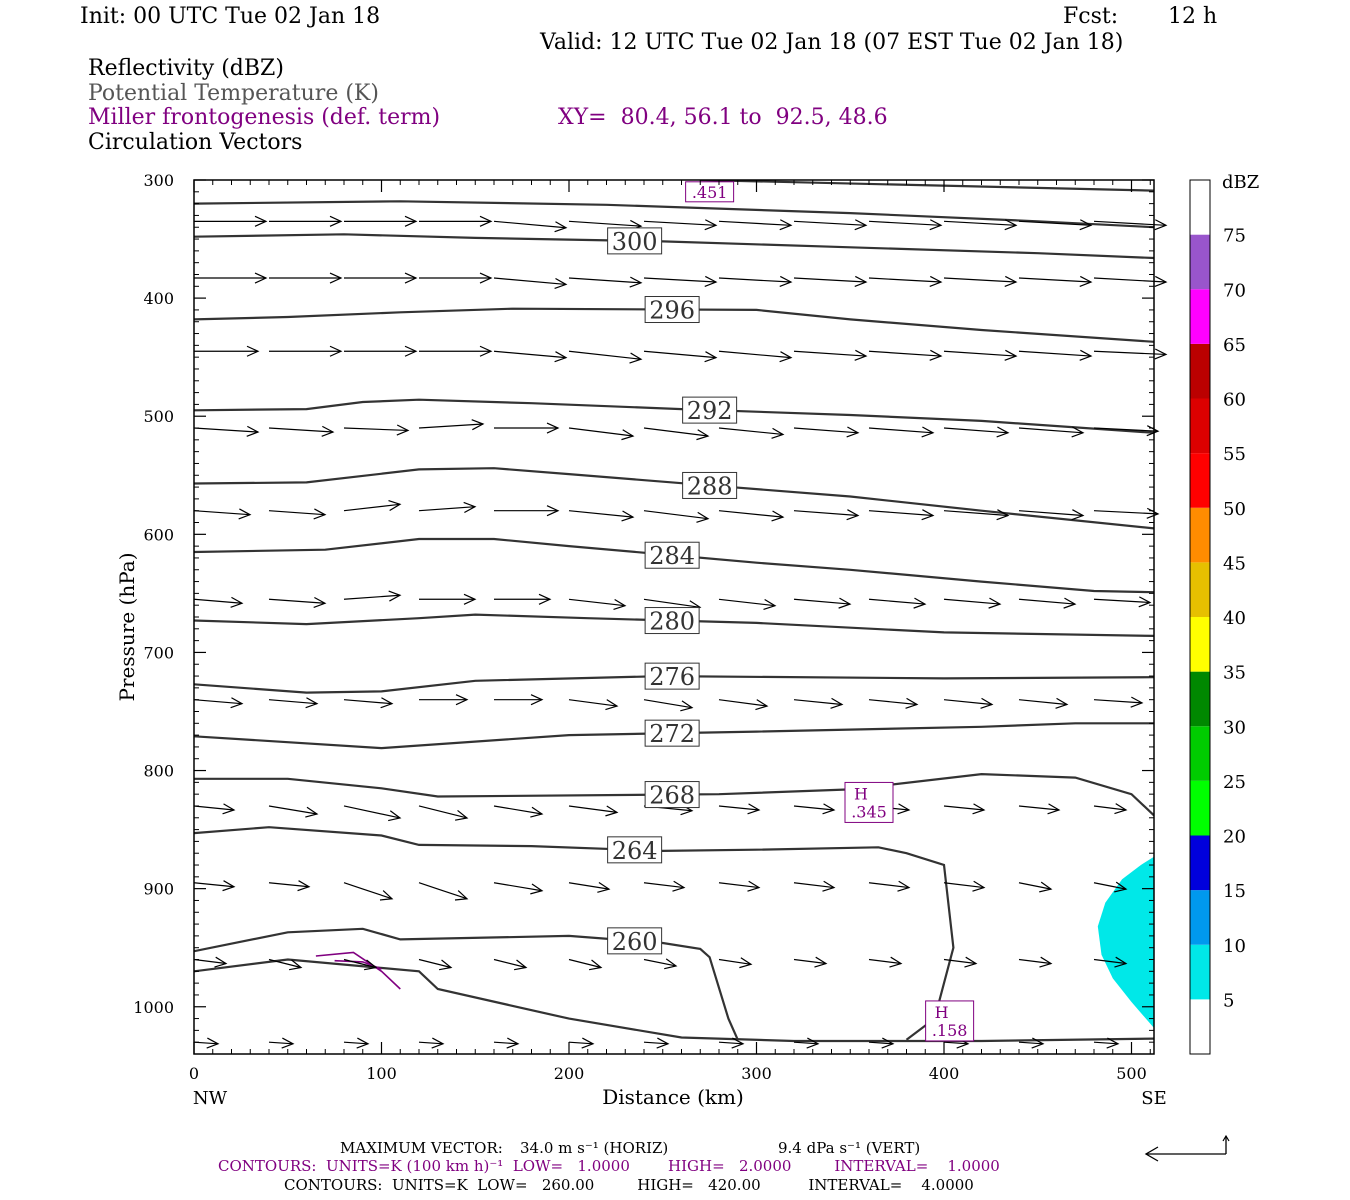 The image size is (1350, 1200). What do you see at coordinates (233, 93) in the screenshot?
I see `legend-potential-temperature: Potential Temperature (K)` at bounding box center [233, 93].